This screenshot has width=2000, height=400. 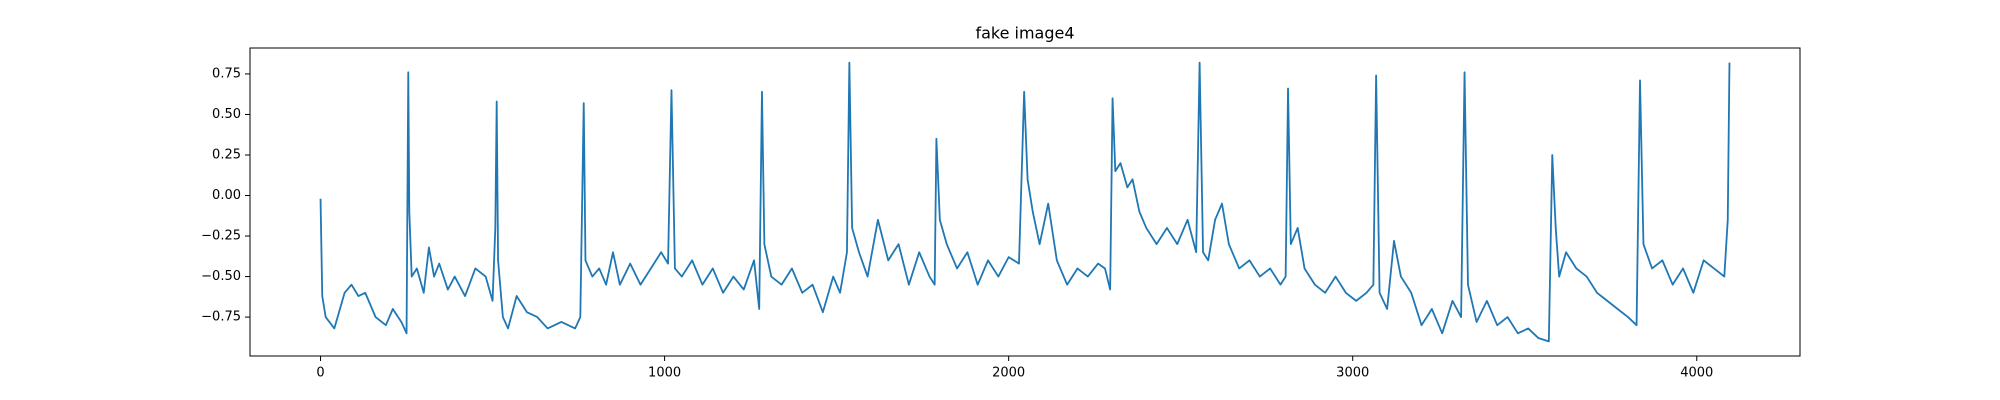 What do you see at coordinates (221, 317) in the screenshot?
I see `y-tick-label: −0.75` at bounding box center [221, 317].